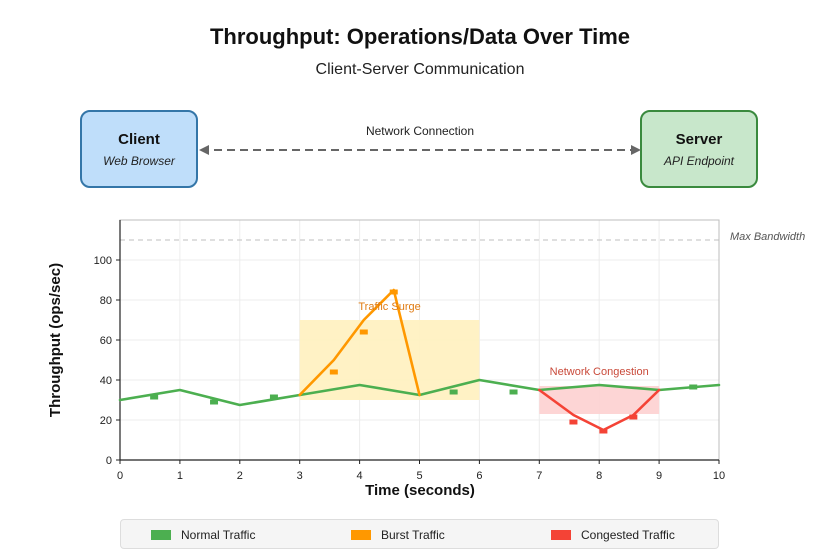 The height and width of the screenshot is (560, 840). Describe the element at coordinates (699, 160) in the screenshot. I see `server-node-sub: API Endpoint` at that location.